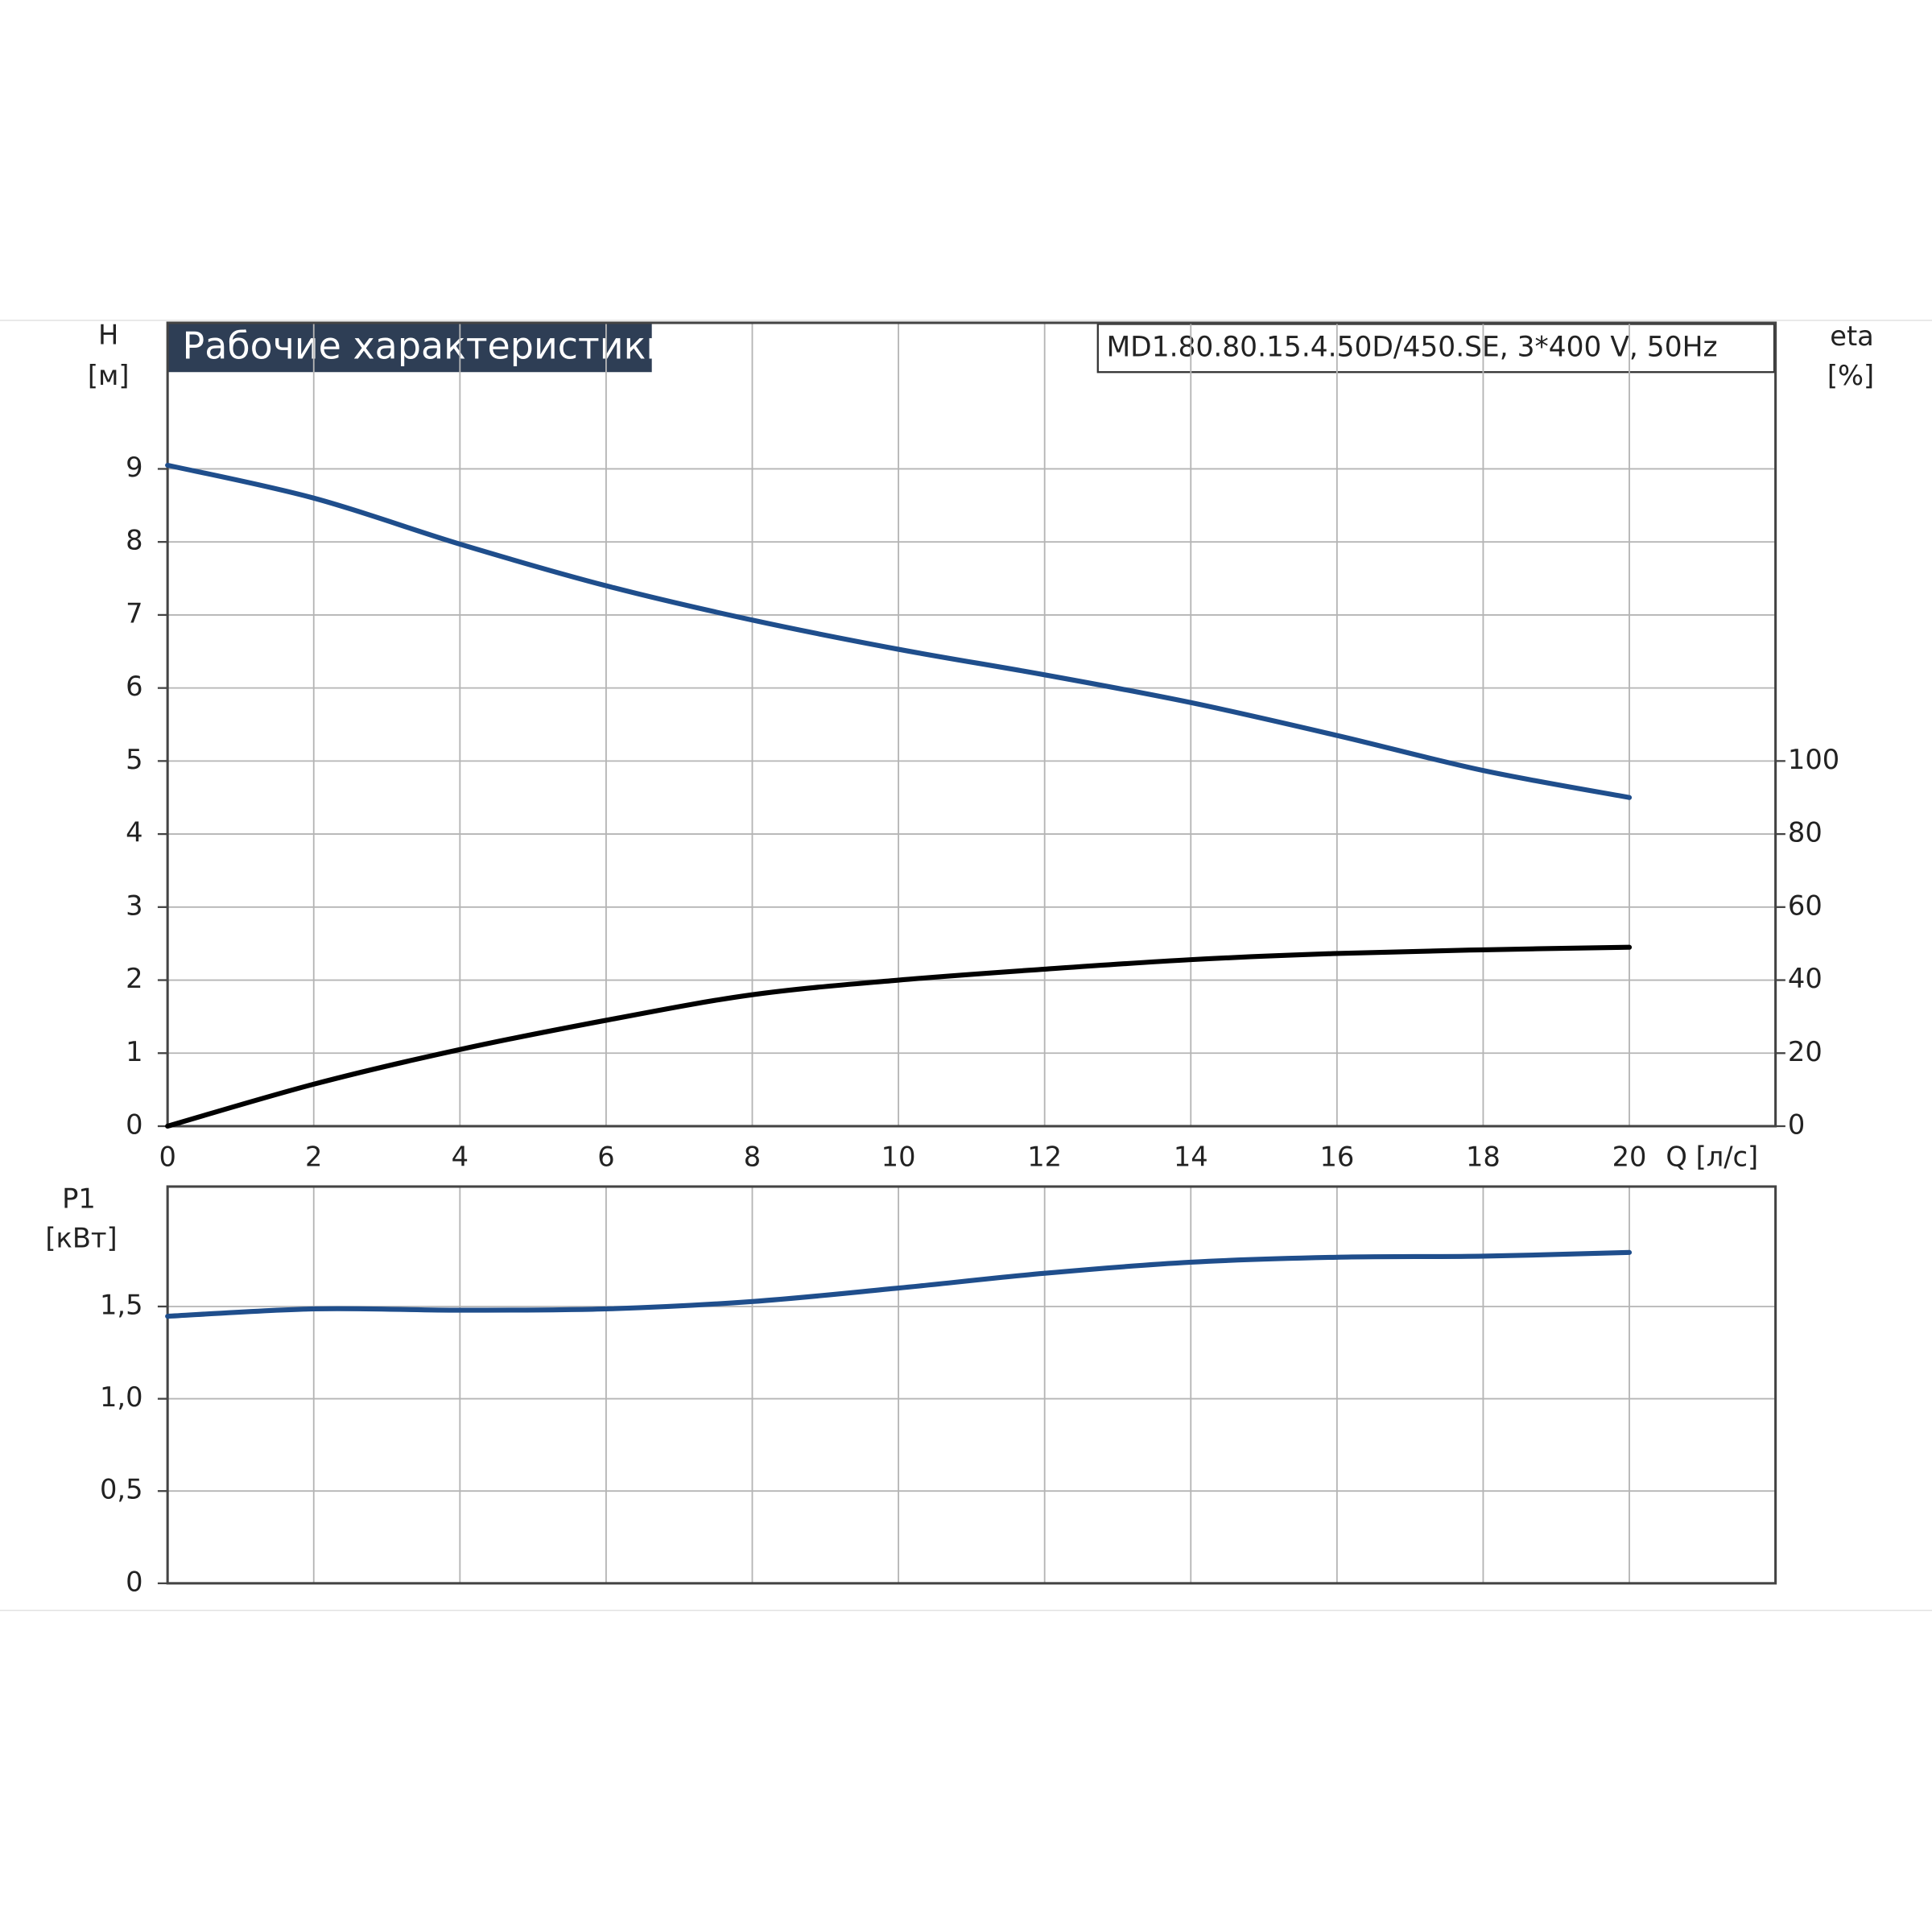 This screenshot has height=1932, width=1932. I want to click on y-tick-label: 5, so click(134, 759).